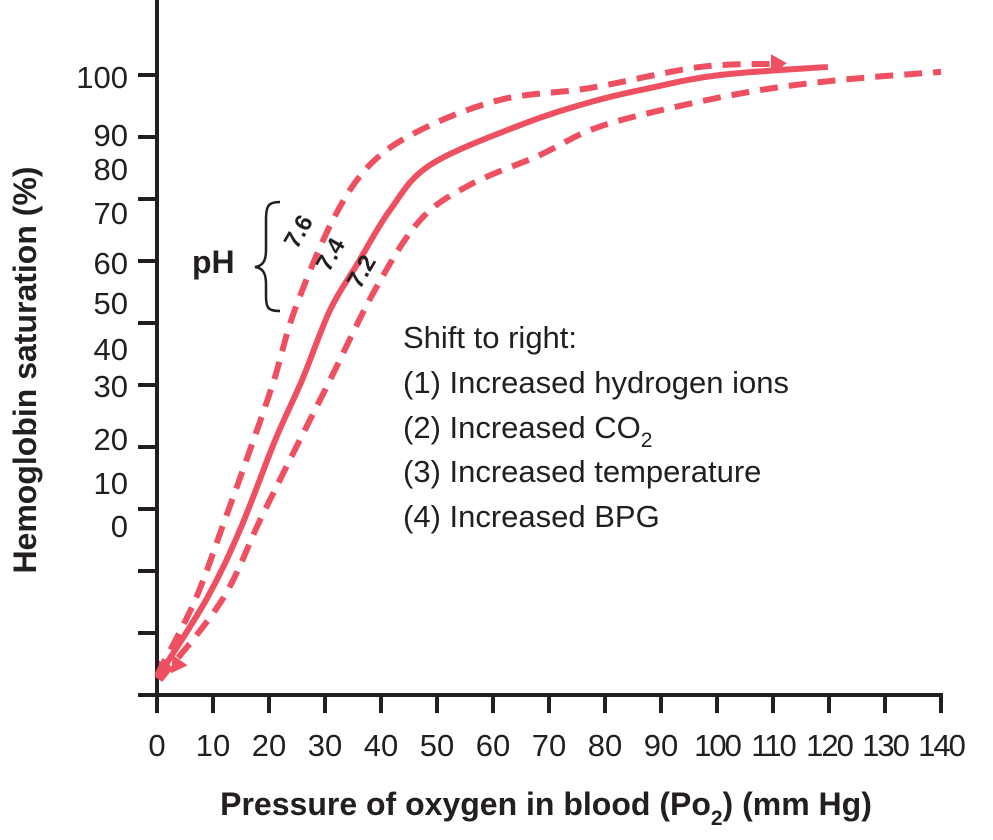 The height and width of the screenshot is (840, 993). I want to click on x-tick-label: 50, so click(437, 745).